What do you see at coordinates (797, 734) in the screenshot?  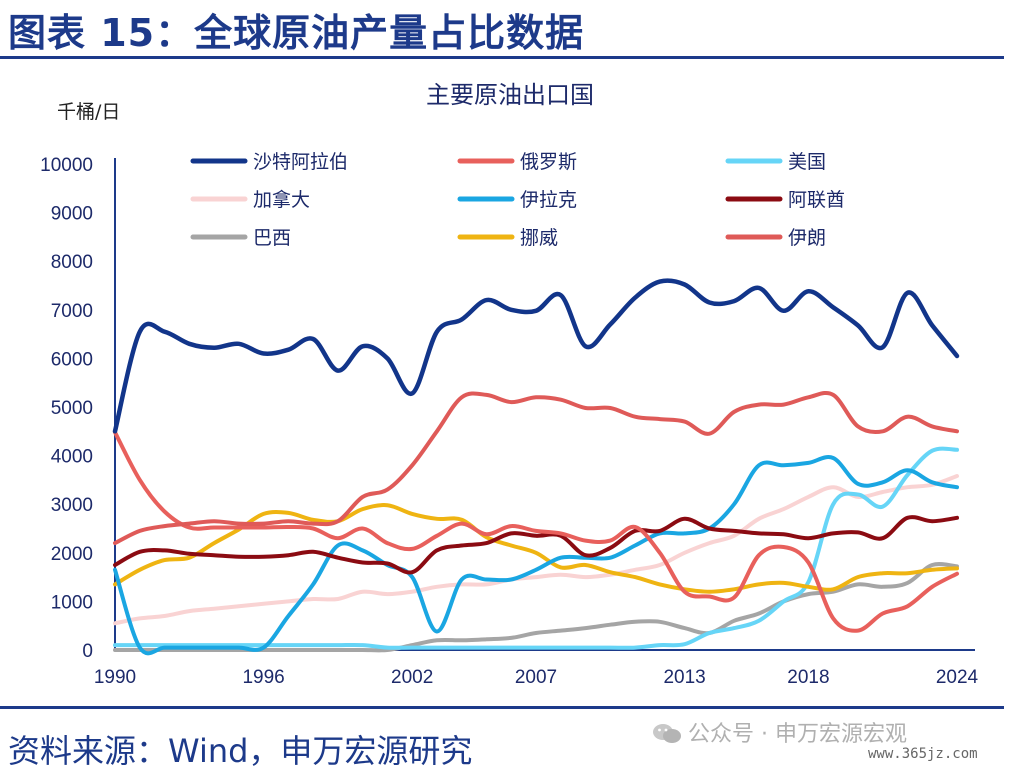 I see `watermark-text: 公众号 · 申万宏源宏观` at bounding box center [797, 734].